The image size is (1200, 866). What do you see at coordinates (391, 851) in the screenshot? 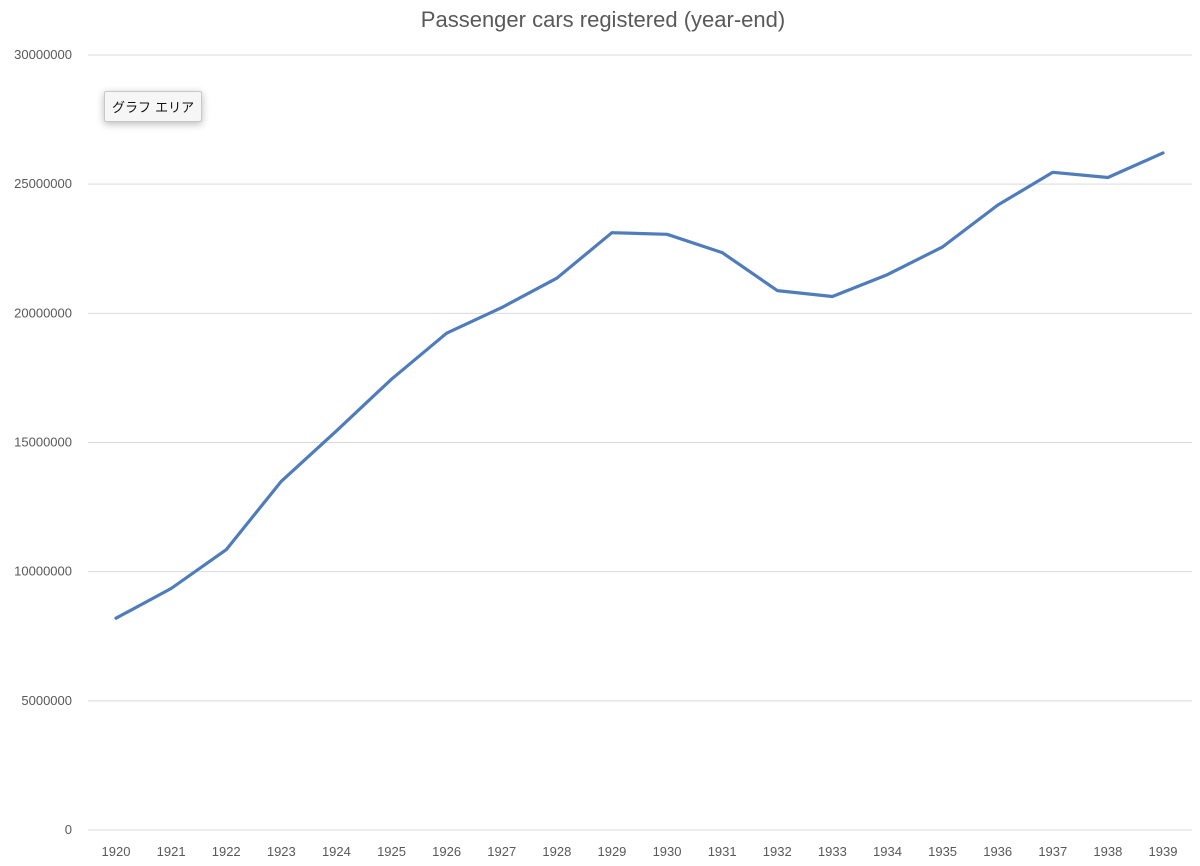
I see `x-tick-label: 1925` at bounding box center [391, 851].